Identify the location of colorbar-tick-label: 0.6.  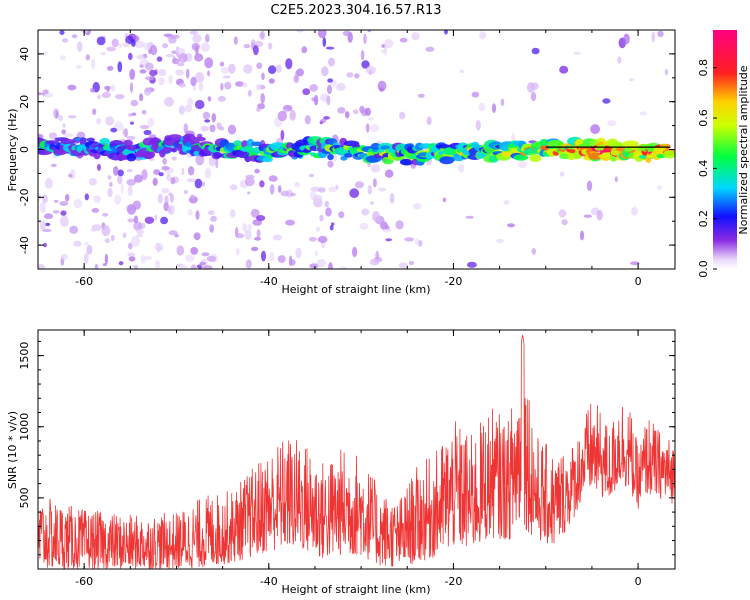
(703, 118).